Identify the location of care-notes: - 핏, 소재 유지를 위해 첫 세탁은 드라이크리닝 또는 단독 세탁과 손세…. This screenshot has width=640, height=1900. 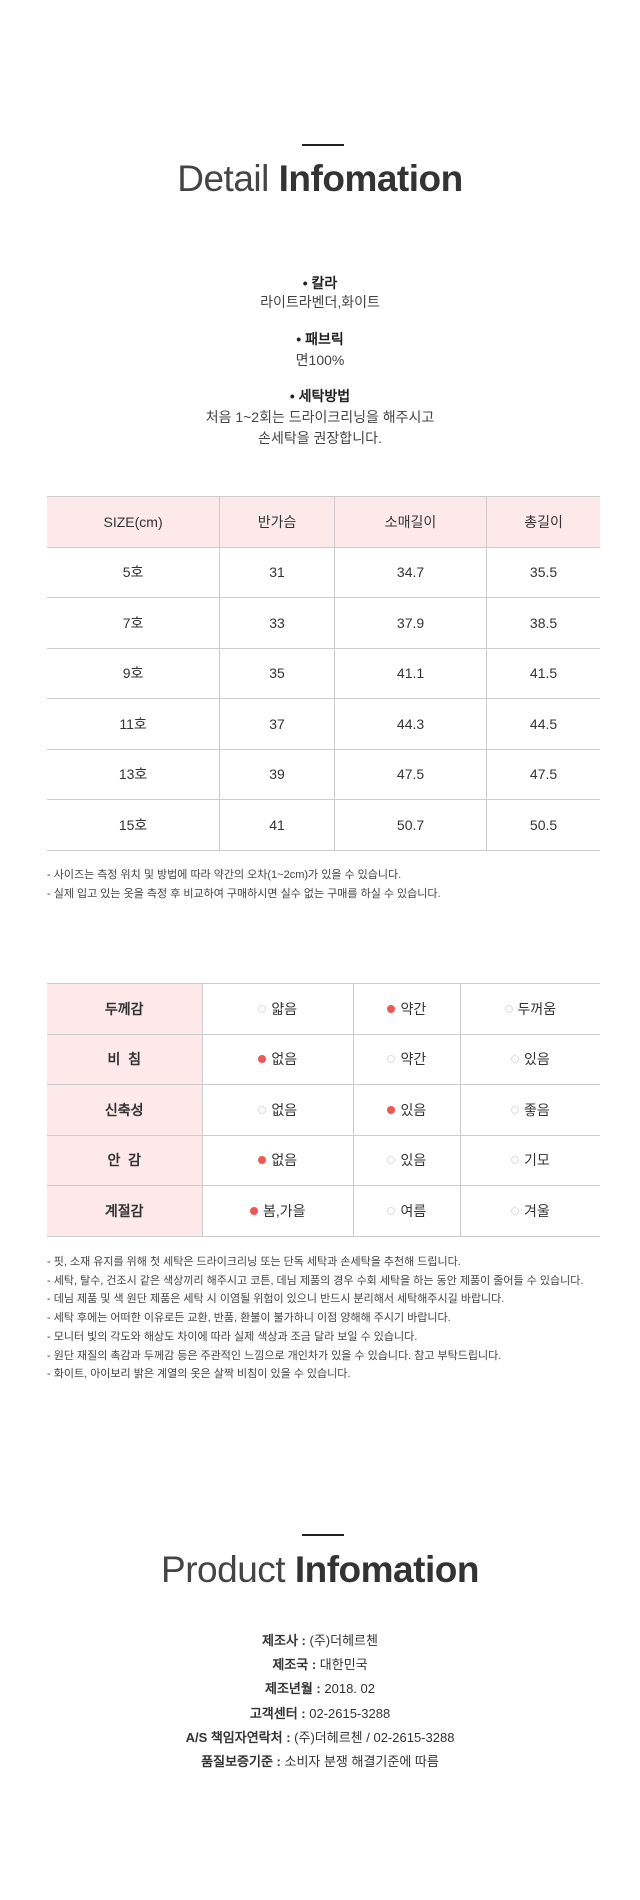
(315, 1318).